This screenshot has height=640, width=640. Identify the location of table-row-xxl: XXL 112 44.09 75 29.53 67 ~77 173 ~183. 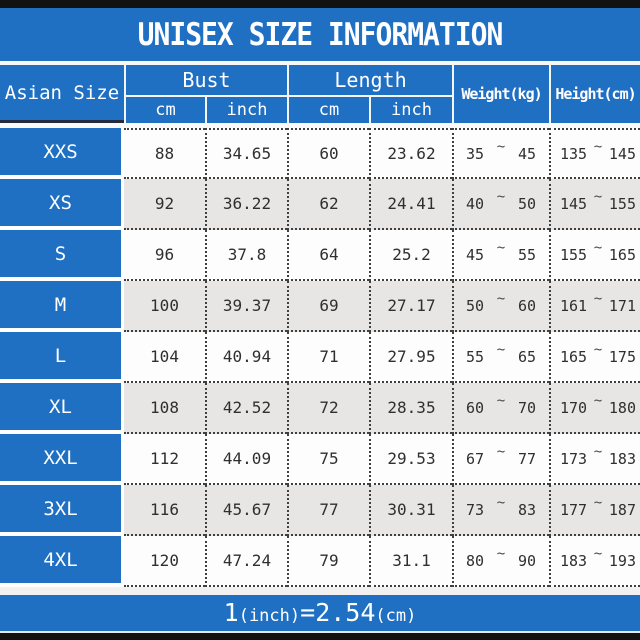
(320, 459).